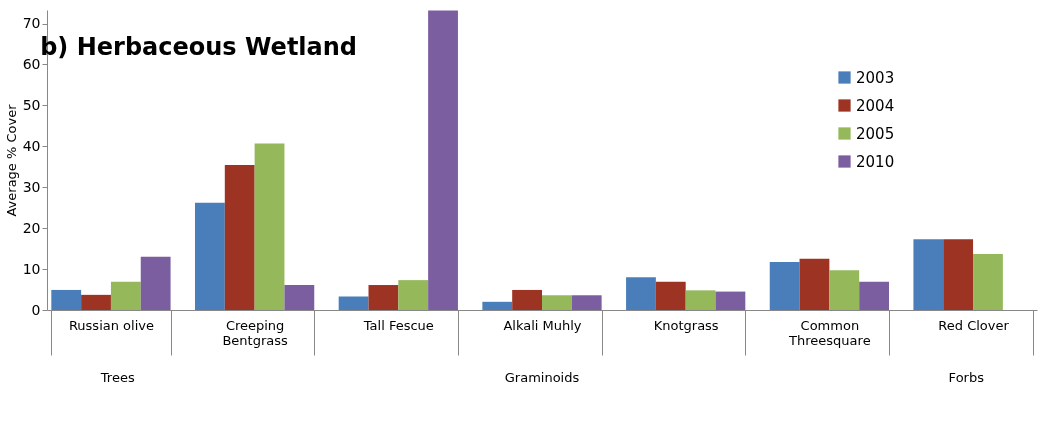 Image resolution: width=1053 pixels, height=435 pixels. Describe the element at coordinates (542, 325) in the screenshot. I see `x-tick-label: Alkali Muhly` at that location.